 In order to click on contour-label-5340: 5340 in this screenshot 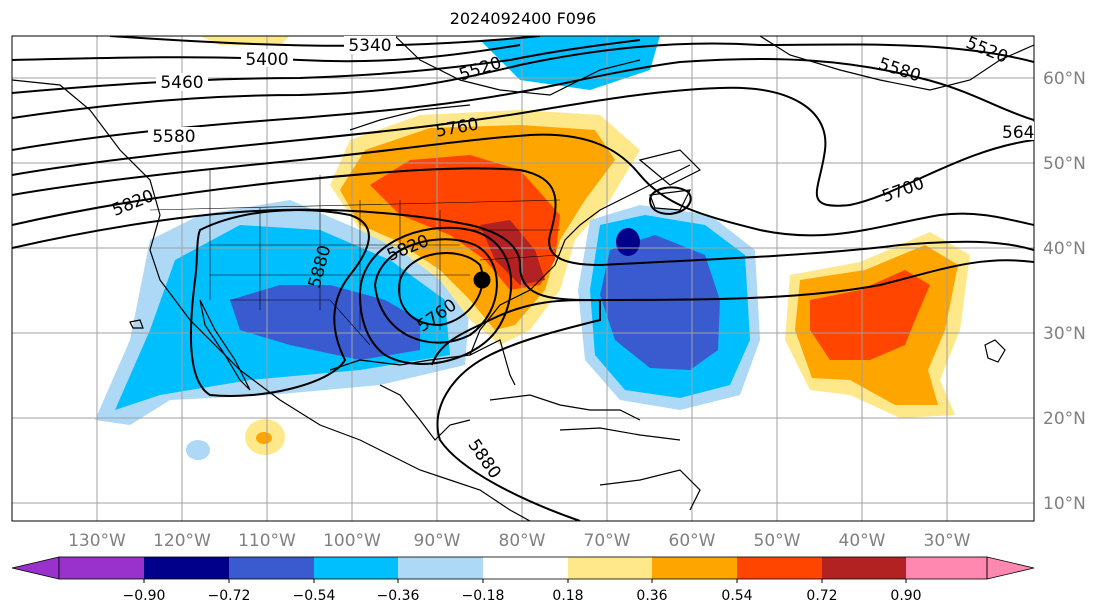, I will do `click(369, 46)`.